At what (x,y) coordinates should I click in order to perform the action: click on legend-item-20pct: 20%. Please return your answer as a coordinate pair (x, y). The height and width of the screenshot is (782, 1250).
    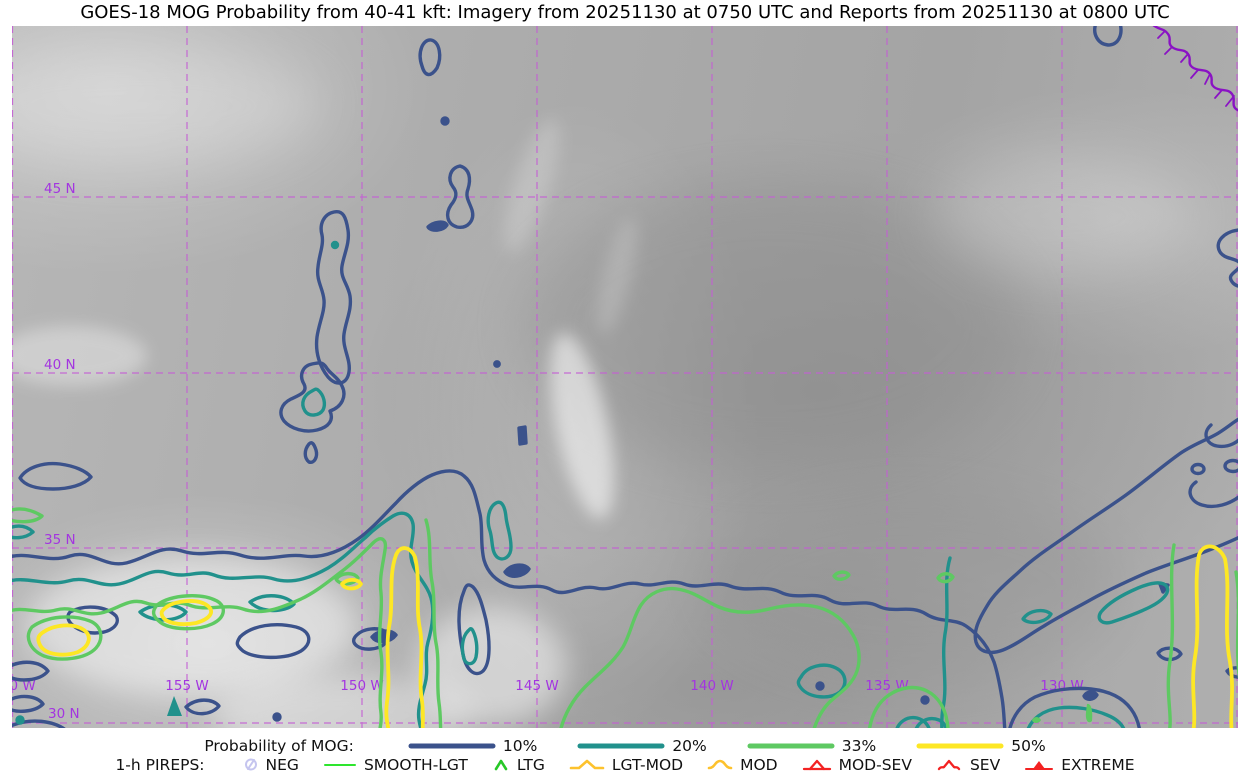
    Looking at the image, I should click on (642, 745).